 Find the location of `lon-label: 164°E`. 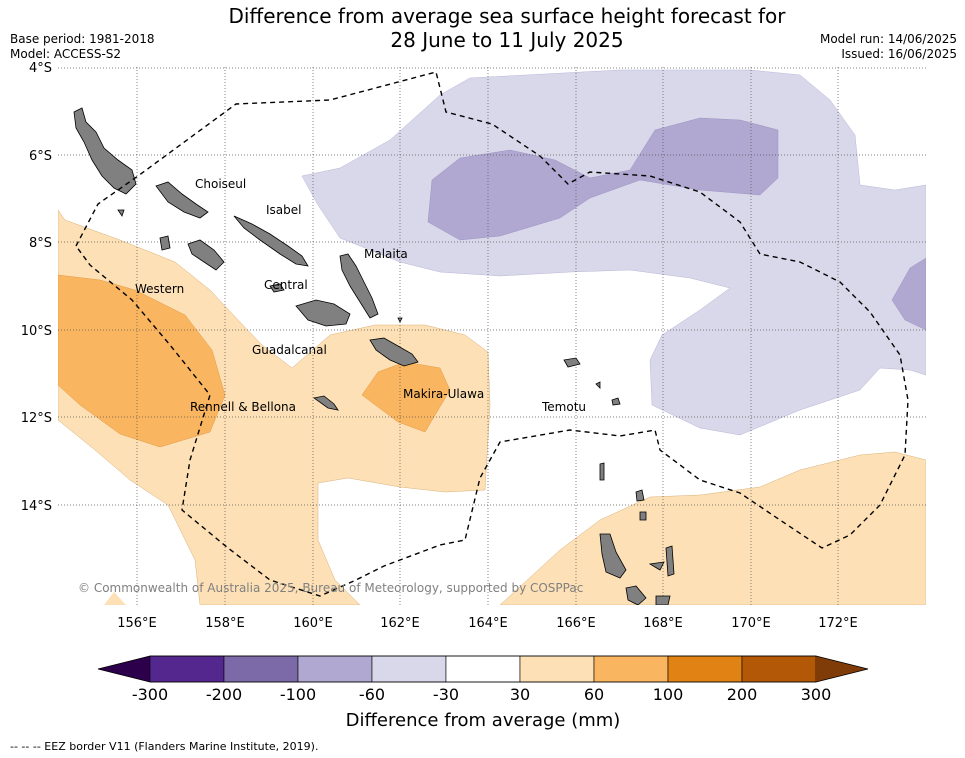

lon-label: 164°E is located at coordinates (488, 623).